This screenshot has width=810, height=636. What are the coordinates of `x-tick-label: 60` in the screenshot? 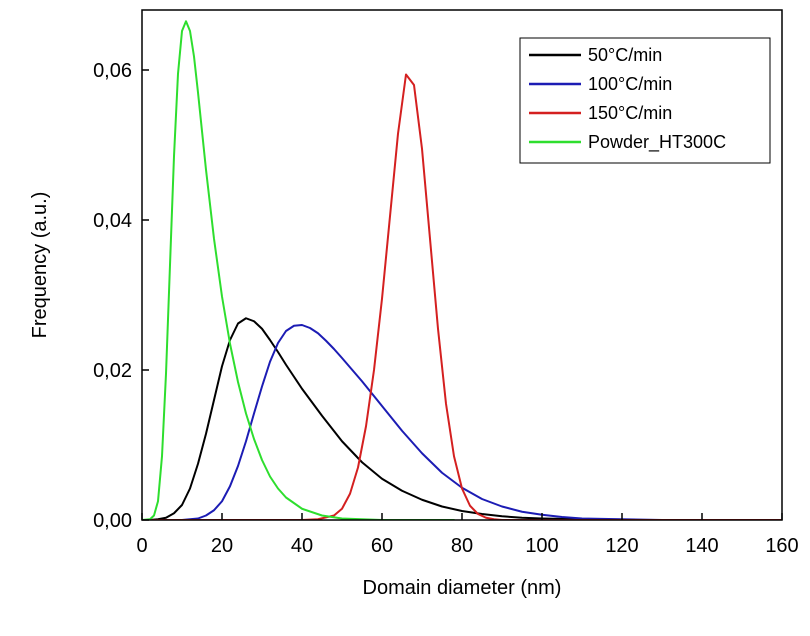 It's located at (382, 546).